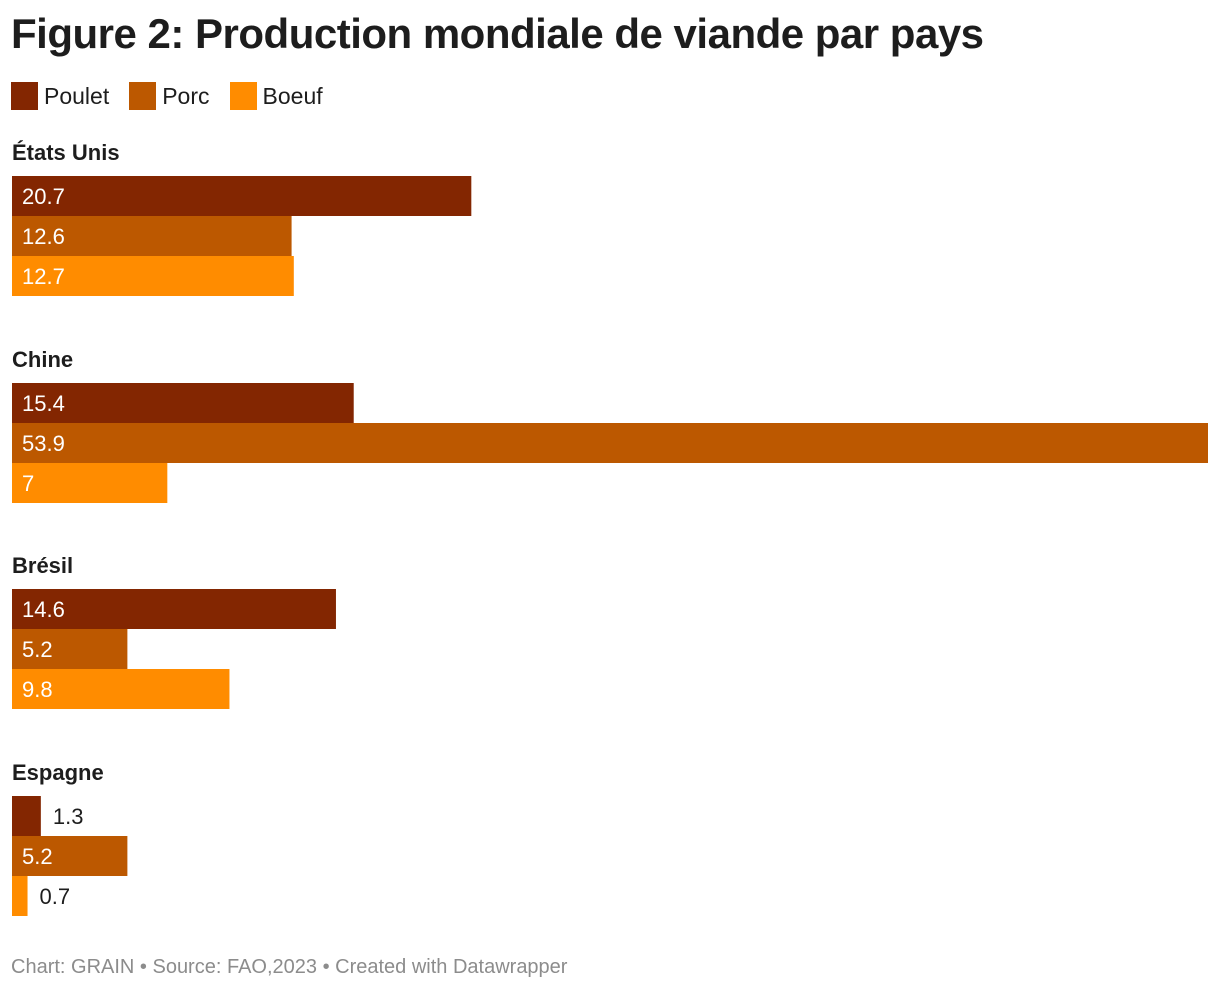 The height and width of the screenshot is (992, 1220). Describe the element at coordinates (43, 196) in the screenshot. I see `bar-value-label: 20.7` at that location.